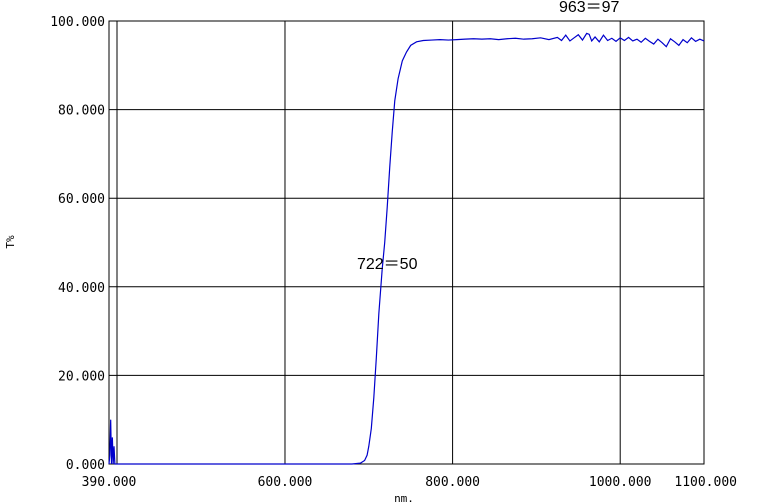  What do you see at coordinates (81, 288) in the screenshot?
I see `y-tick-label: 40.000` at bounding box center [81, 288].